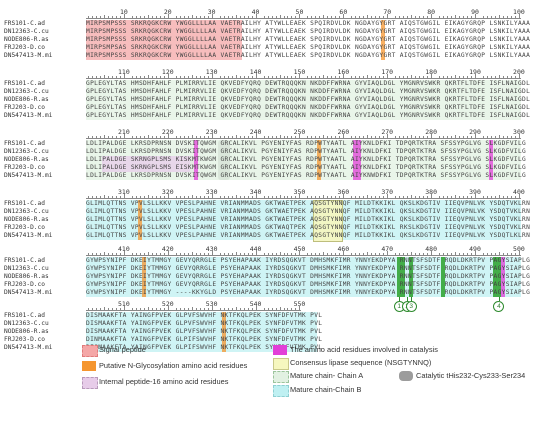 Image resolution: width=550 pixels, height=430 pixels. I want to click on ruler-number: 80, so click(431, 12).